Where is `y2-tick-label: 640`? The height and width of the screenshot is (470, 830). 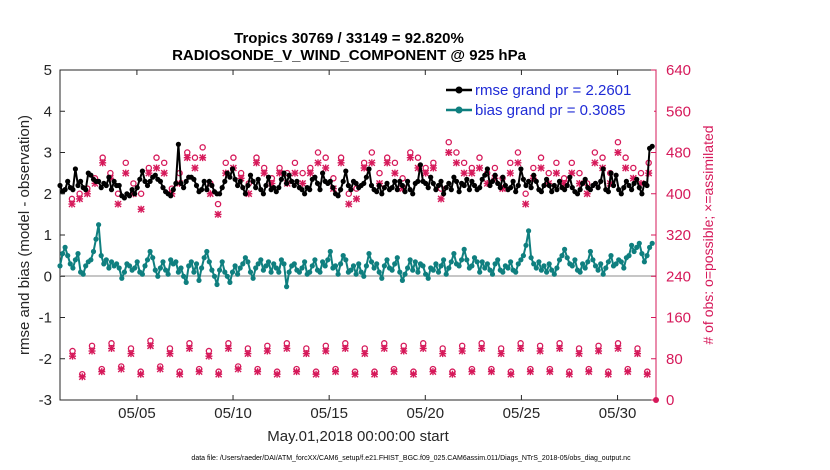
y2-tick-label: 640 is located at coordinates (678, 70).